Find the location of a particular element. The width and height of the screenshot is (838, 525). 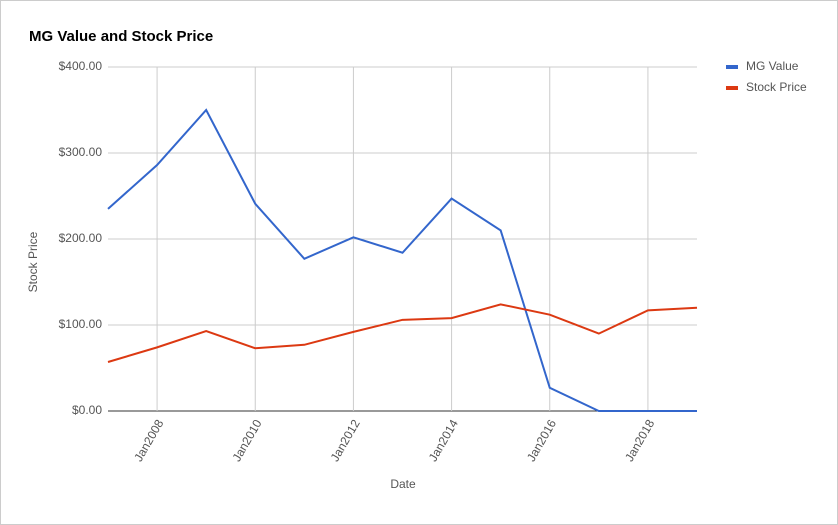

chart-title: MG Value and Stock Price is located at coordinates (121, 36).